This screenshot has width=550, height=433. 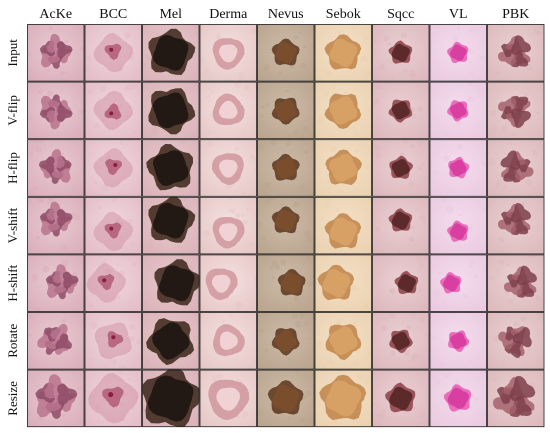 What do you see at coordinates (343, 14) in the screenshot?
I see `column-label-sebok: Sebok` at bounding box center [343, 14].